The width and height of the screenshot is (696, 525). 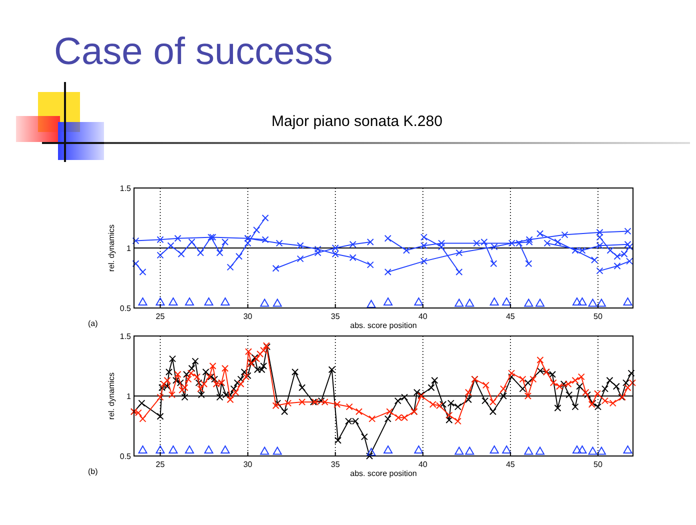 I want to click on chart-subtitle: Major piano sonata K.280, so click(x=357, y=121).